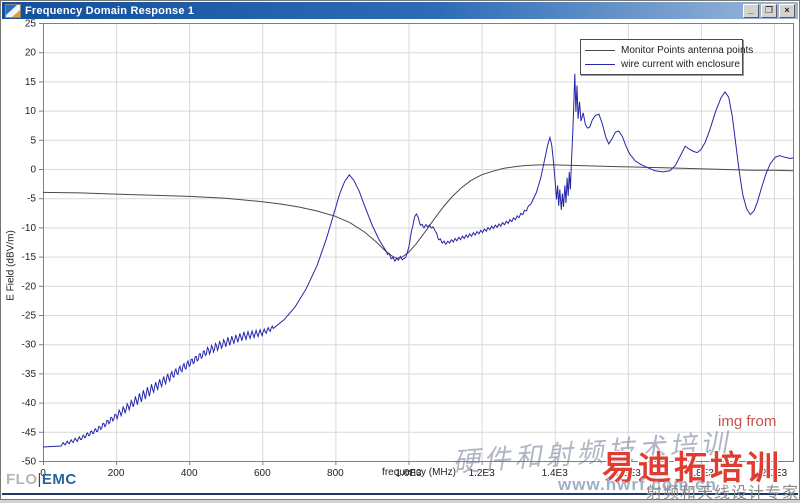 Image resolution: width=800 pixels, height=503 pixels. What do you see at coordinates (189, 473) in the screenshot?
I see `svg-text: 400` at bounding box center [189, 473].